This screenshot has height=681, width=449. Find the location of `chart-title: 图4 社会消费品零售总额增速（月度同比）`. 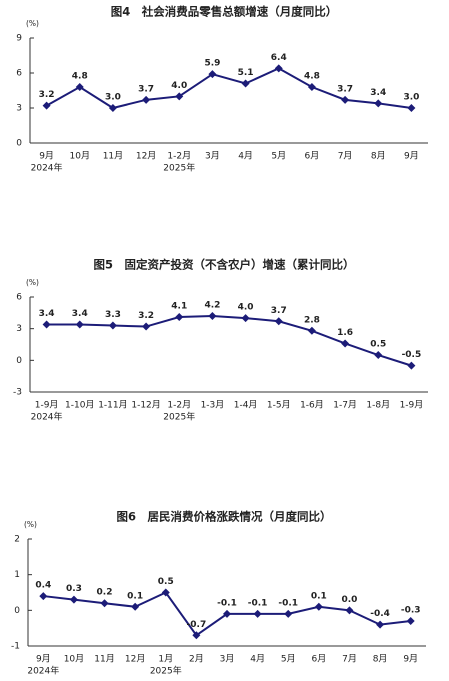

chart-title: 图4 社会消费品零售总额增速（月度同比） is located at coordinates (224, 12).